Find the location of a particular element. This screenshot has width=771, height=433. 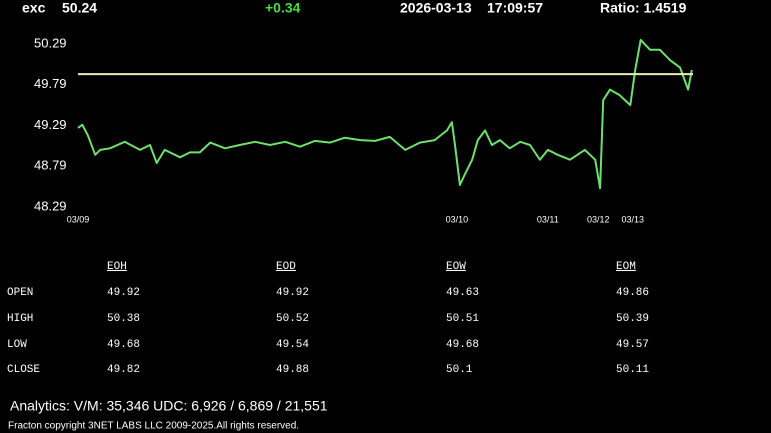

cell: 49.63 is located at coordinates (462, 293).